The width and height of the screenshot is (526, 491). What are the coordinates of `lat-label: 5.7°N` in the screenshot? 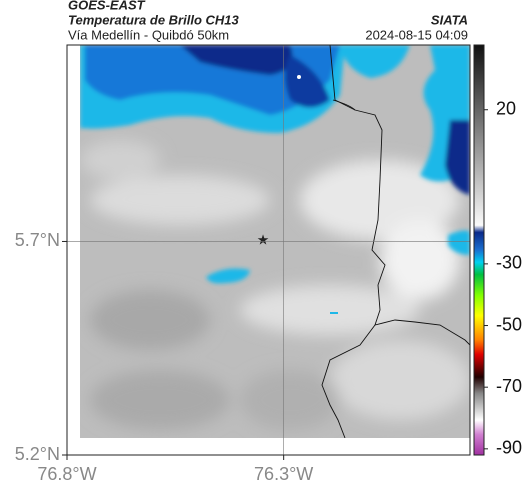 It's located at (37, 240).